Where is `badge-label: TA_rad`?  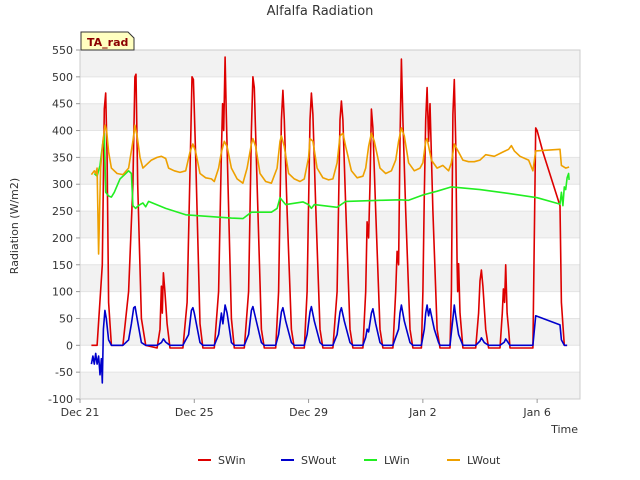
badge-label: TA_rad is located at coordinates (107, 42).